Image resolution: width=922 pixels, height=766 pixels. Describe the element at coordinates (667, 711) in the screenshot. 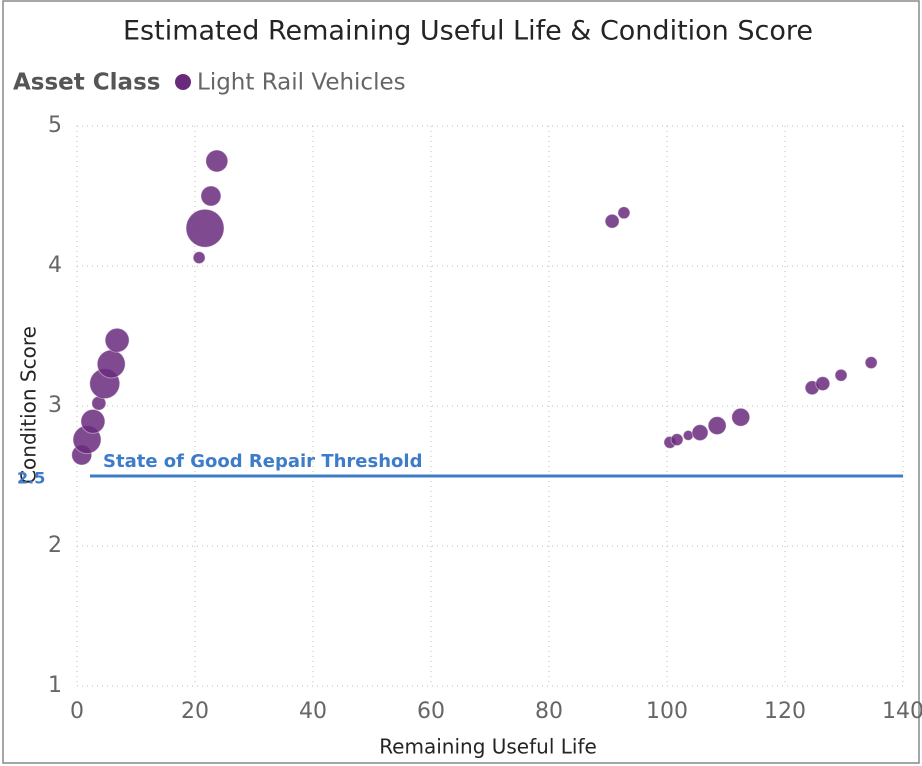

I see `x-tick-label: 100` at that location.